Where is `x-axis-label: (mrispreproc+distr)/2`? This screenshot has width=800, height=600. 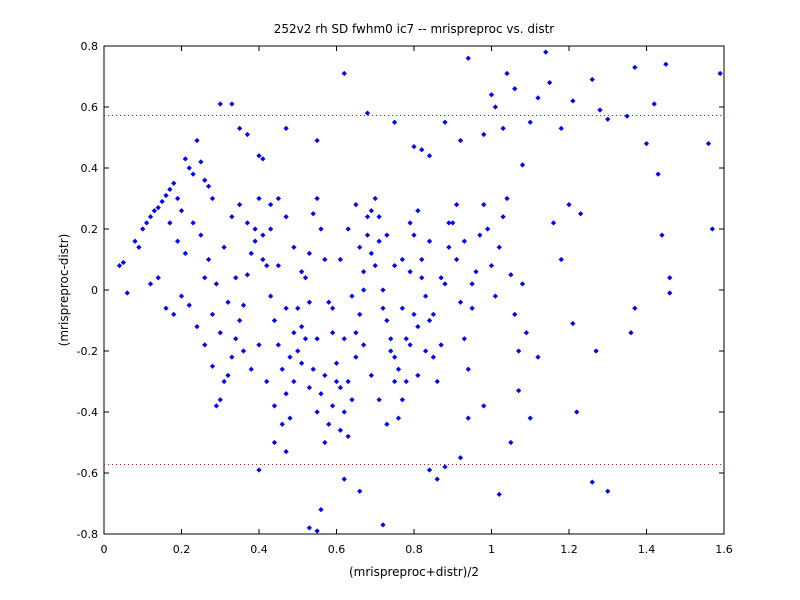 x-axis-label: (mrispreproc+distr)/2 is located at coordinates (414, 572).